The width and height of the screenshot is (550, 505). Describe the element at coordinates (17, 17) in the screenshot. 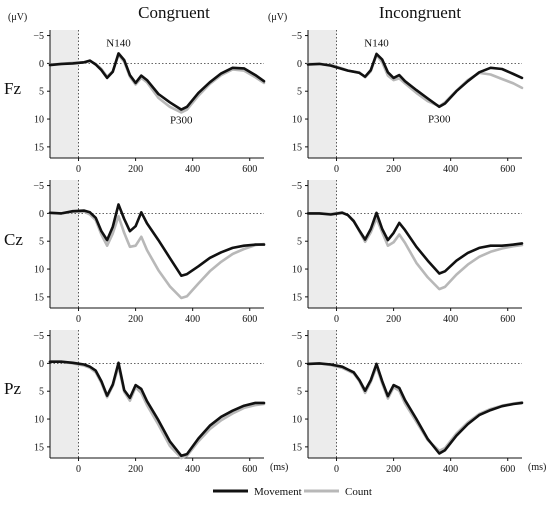

I see `y-unit-label-left: (μV)` at that location.